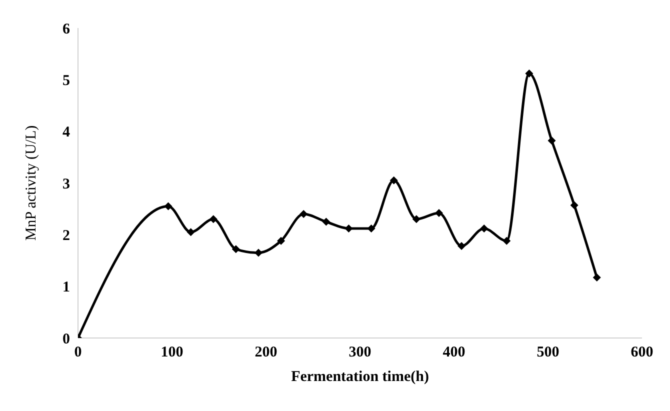 The height and width of the screenshot is (411, 670). I want to click on x-tick-label: 500, so click(548, 352).